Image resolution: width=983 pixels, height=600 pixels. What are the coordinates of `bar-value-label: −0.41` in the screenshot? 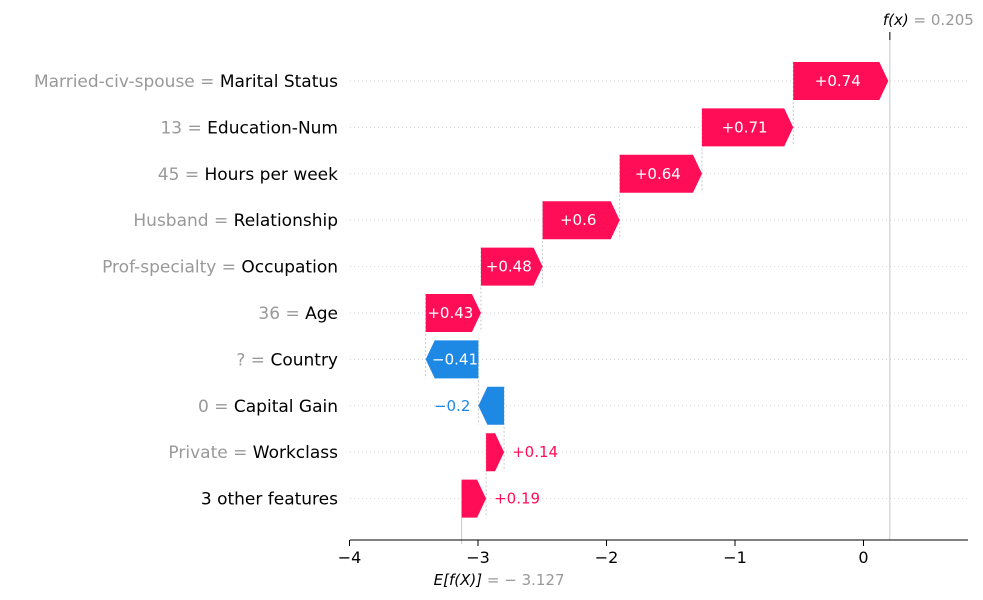 It's located at (455, 359).